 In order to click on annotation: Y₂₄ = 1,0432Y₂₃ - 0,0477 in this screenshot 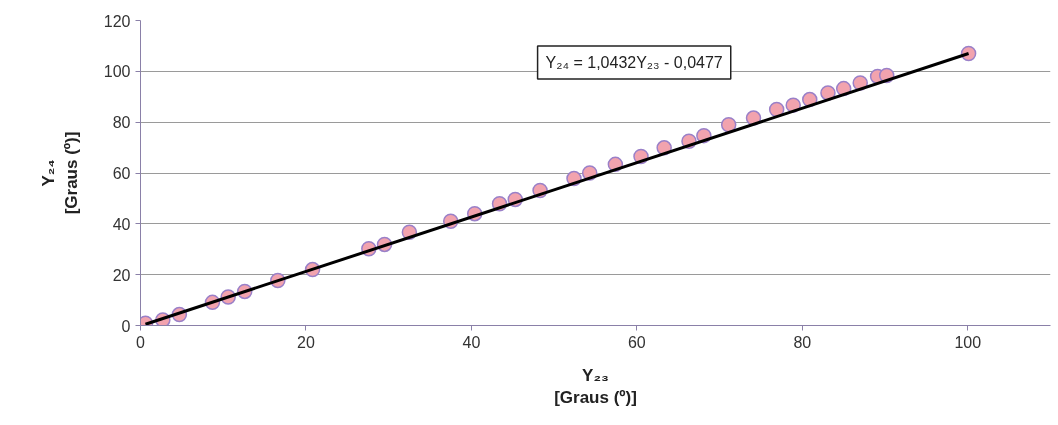, I will do `click(634, 62)`.